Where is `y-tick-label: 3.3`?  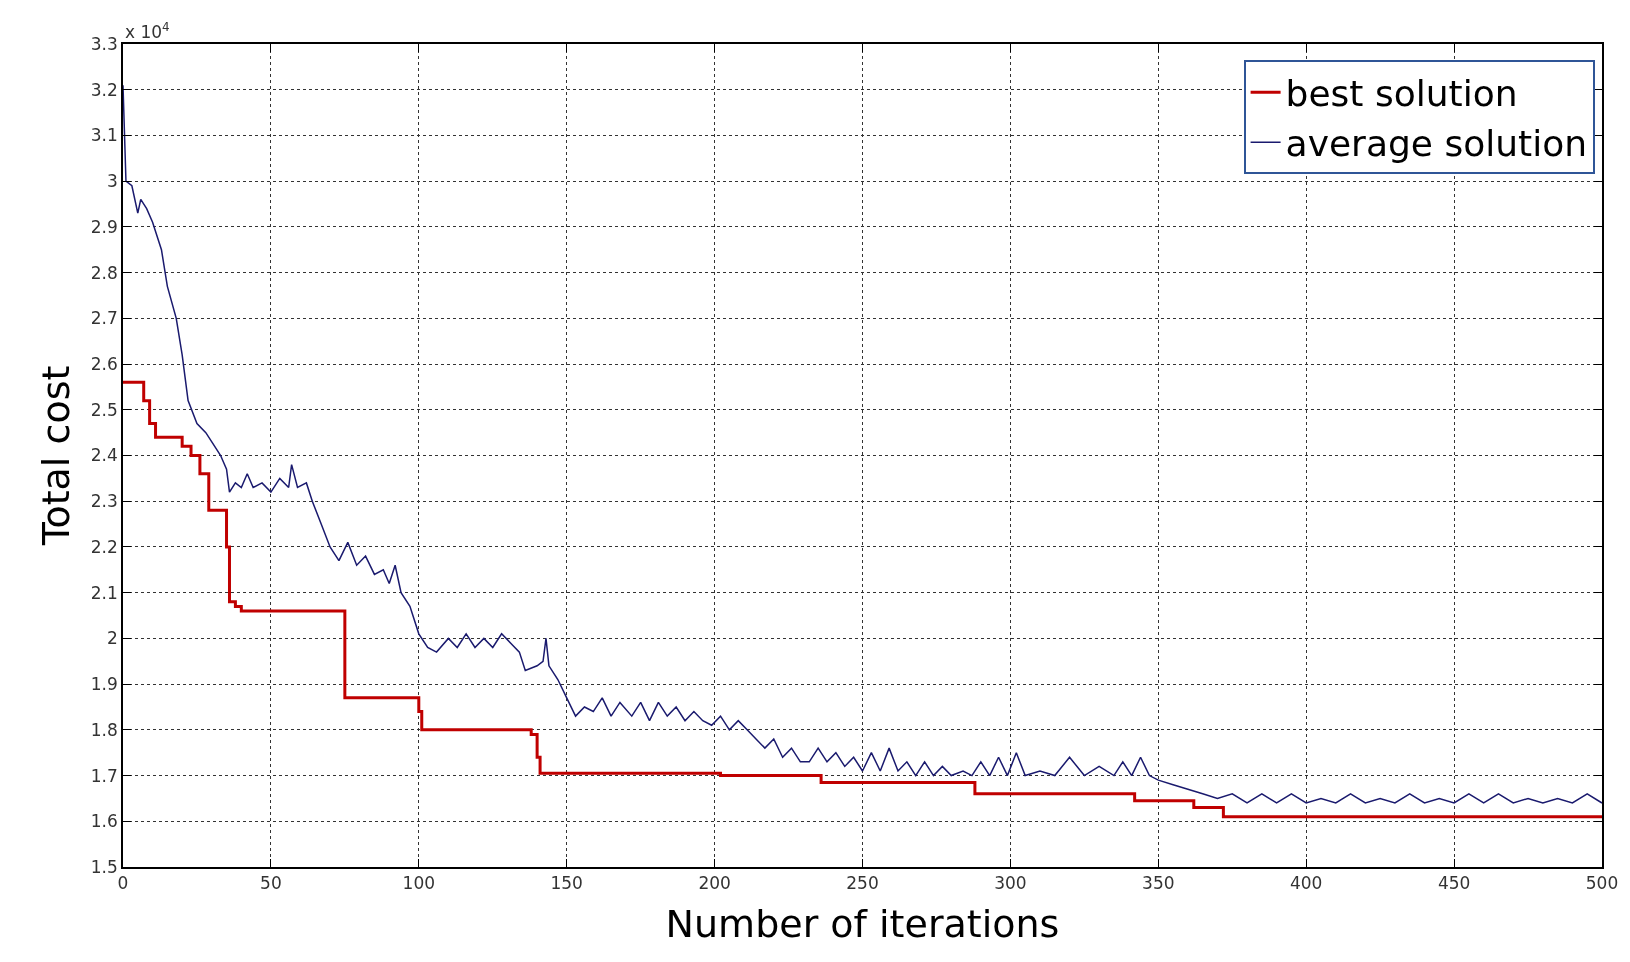
y-tick-label: 3.3 is located at coordinates (104, 43).